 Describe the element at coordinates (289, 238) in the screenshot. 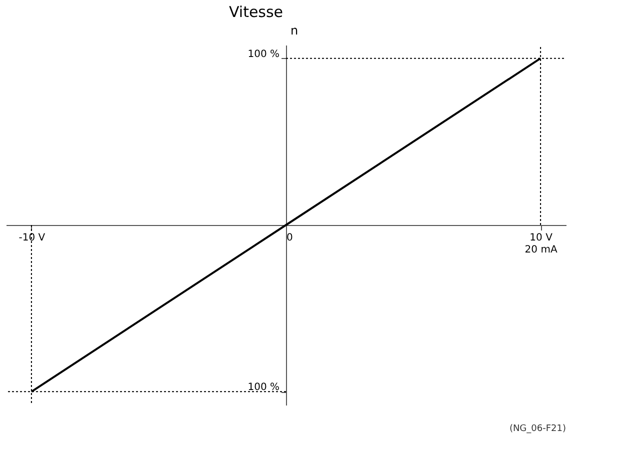

I see `x-tick-label: 0` at that location.